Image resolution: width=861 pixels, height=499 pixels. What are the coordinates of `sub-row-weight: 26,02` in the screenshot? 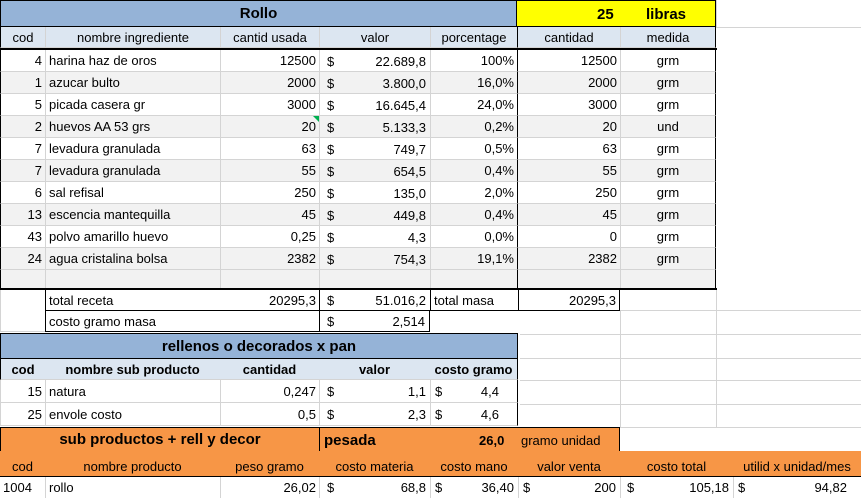 It's located at (269, 487).